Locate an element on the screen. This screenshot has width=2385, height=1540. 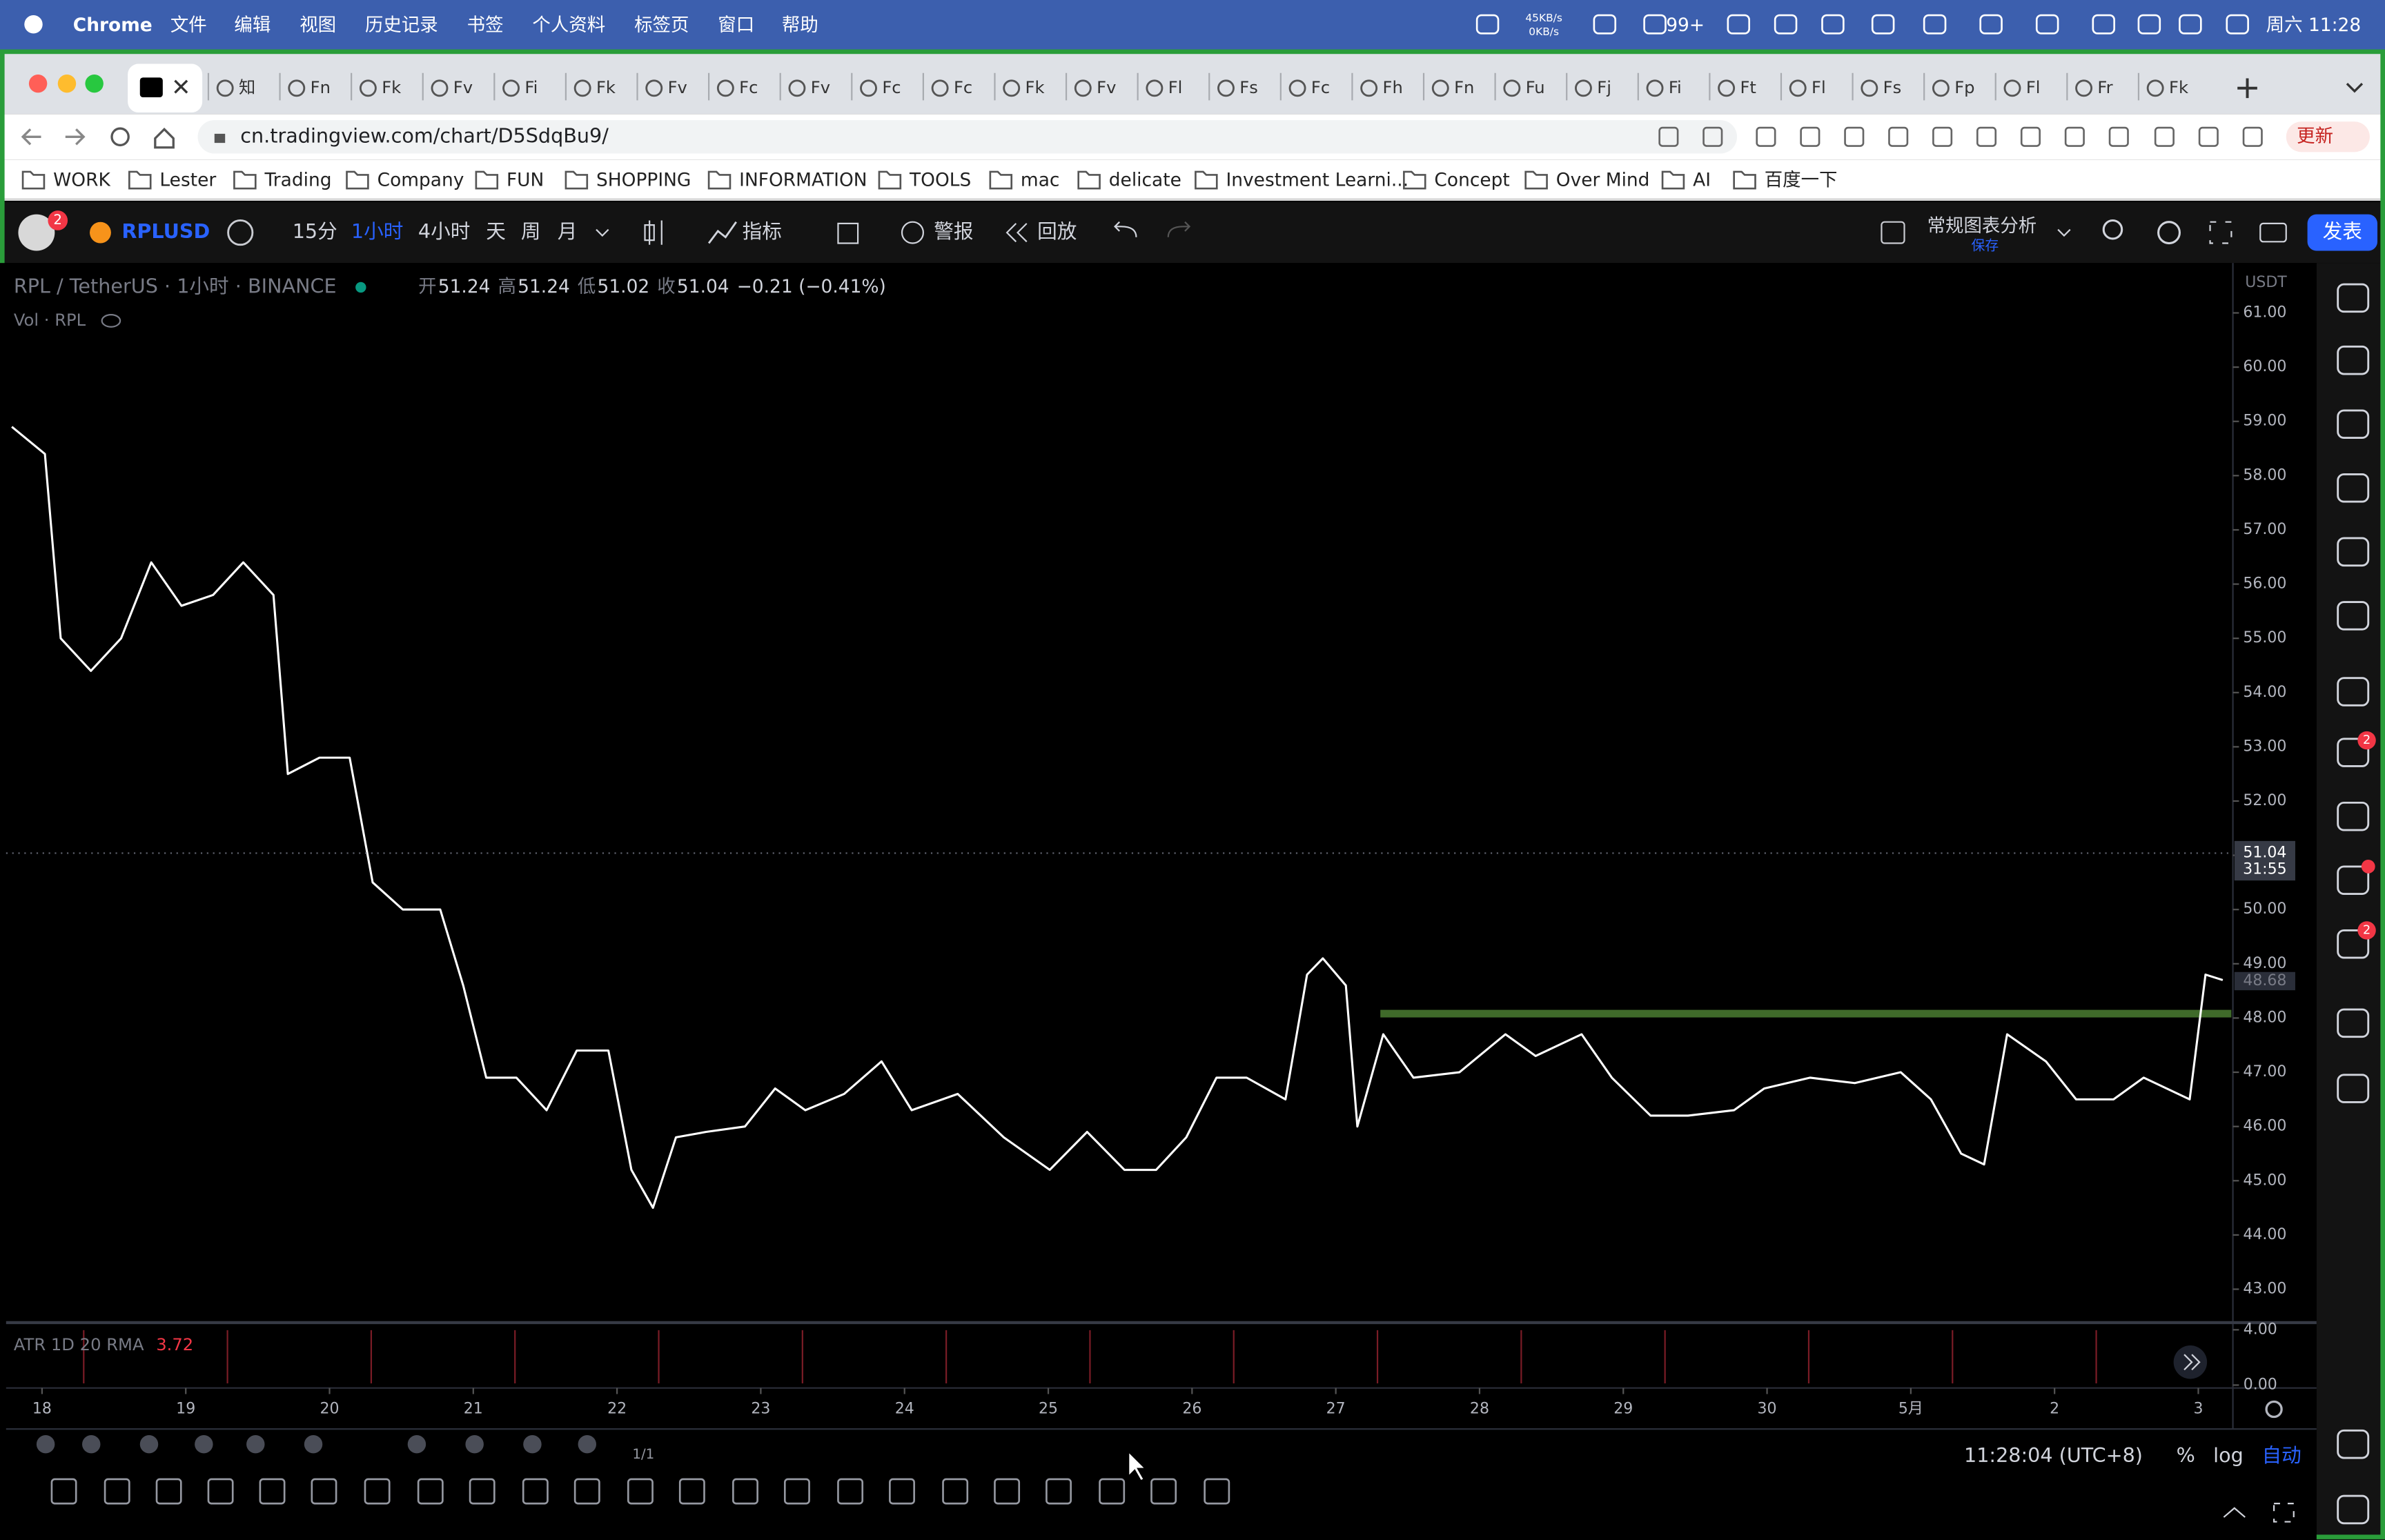
menu-item: 窗口 is located at coordinates (736, 25).